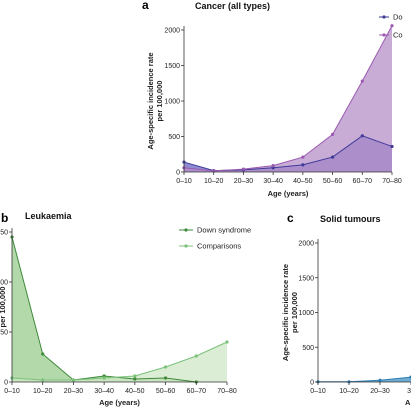 The width and height of the screenshot is (411, 411). Describe the element at coordinates (232, 6) in the screenshot. I see `chart-title: Cancer (all types)` at that location.